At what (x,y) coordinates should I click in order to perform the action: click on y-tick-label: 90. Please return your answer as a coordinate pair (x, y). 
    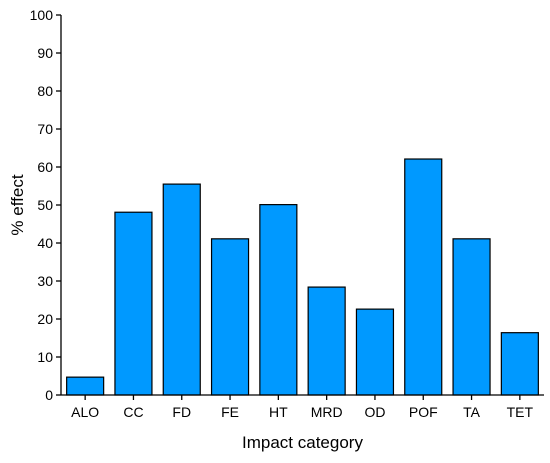
    Looking at the image, I should click on (45, 53).